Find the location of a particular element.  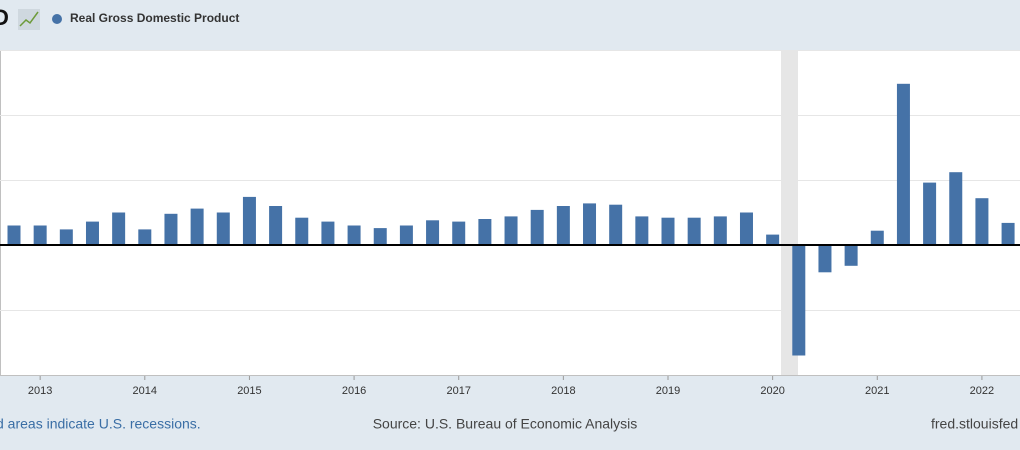

x-tick-label: 2016 is located at coordinates (354, 391).